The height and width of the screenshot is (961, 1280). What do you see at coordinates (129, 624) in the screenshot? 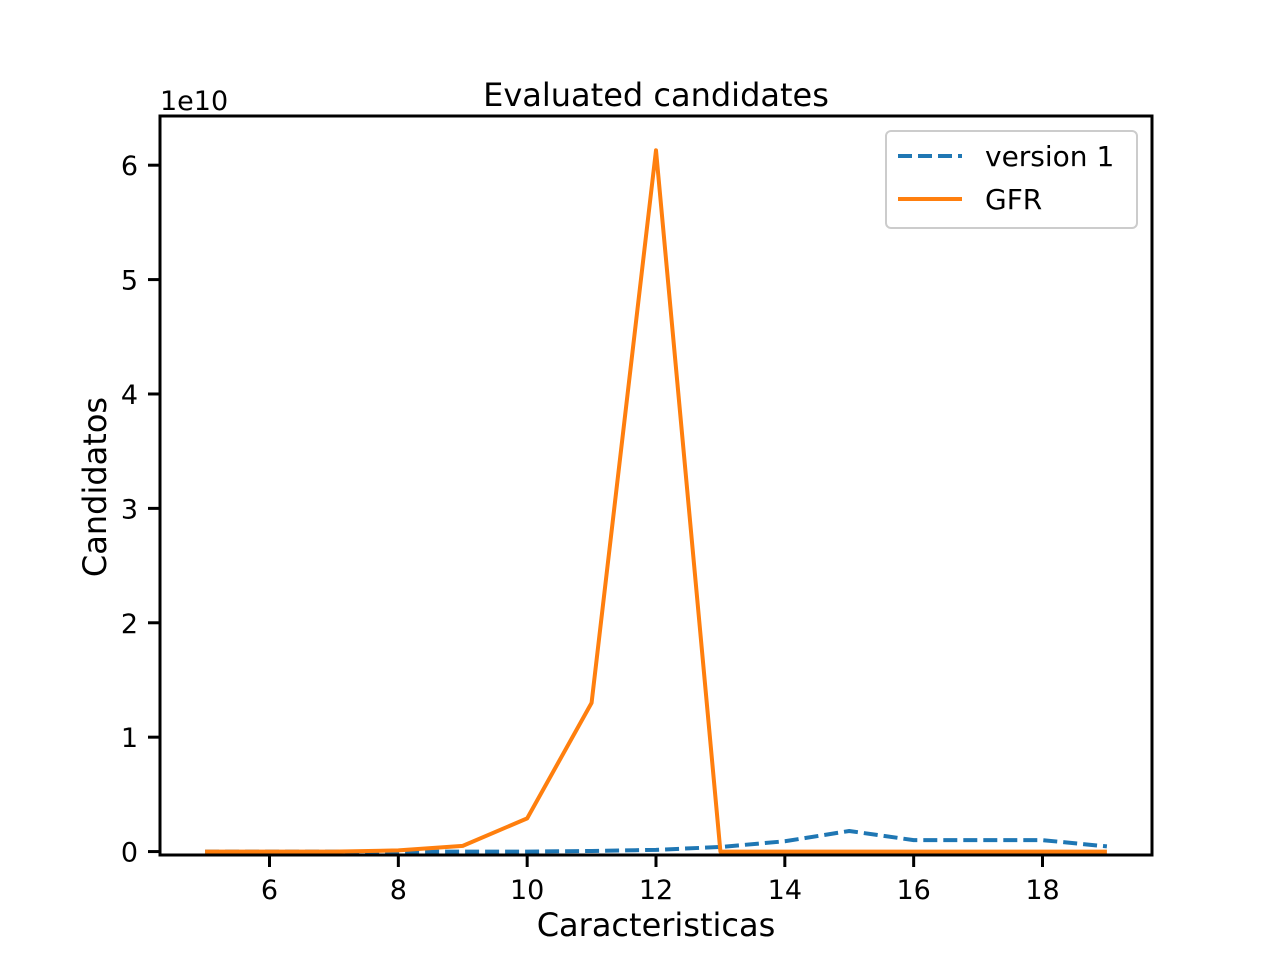
I see `y-tick-label: 2` at bounding box center [129, 624].